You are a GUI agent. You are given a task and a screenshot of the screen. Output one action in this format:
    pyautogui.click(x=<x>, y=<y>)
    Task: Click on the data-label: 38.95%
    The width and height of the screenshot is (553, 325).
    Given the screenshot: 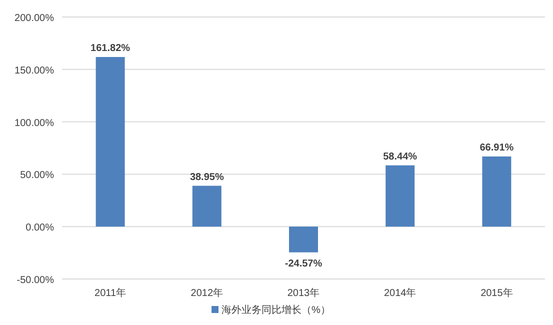 What is the action you would take?
    pyautogui.click(x=207, y=177)
    